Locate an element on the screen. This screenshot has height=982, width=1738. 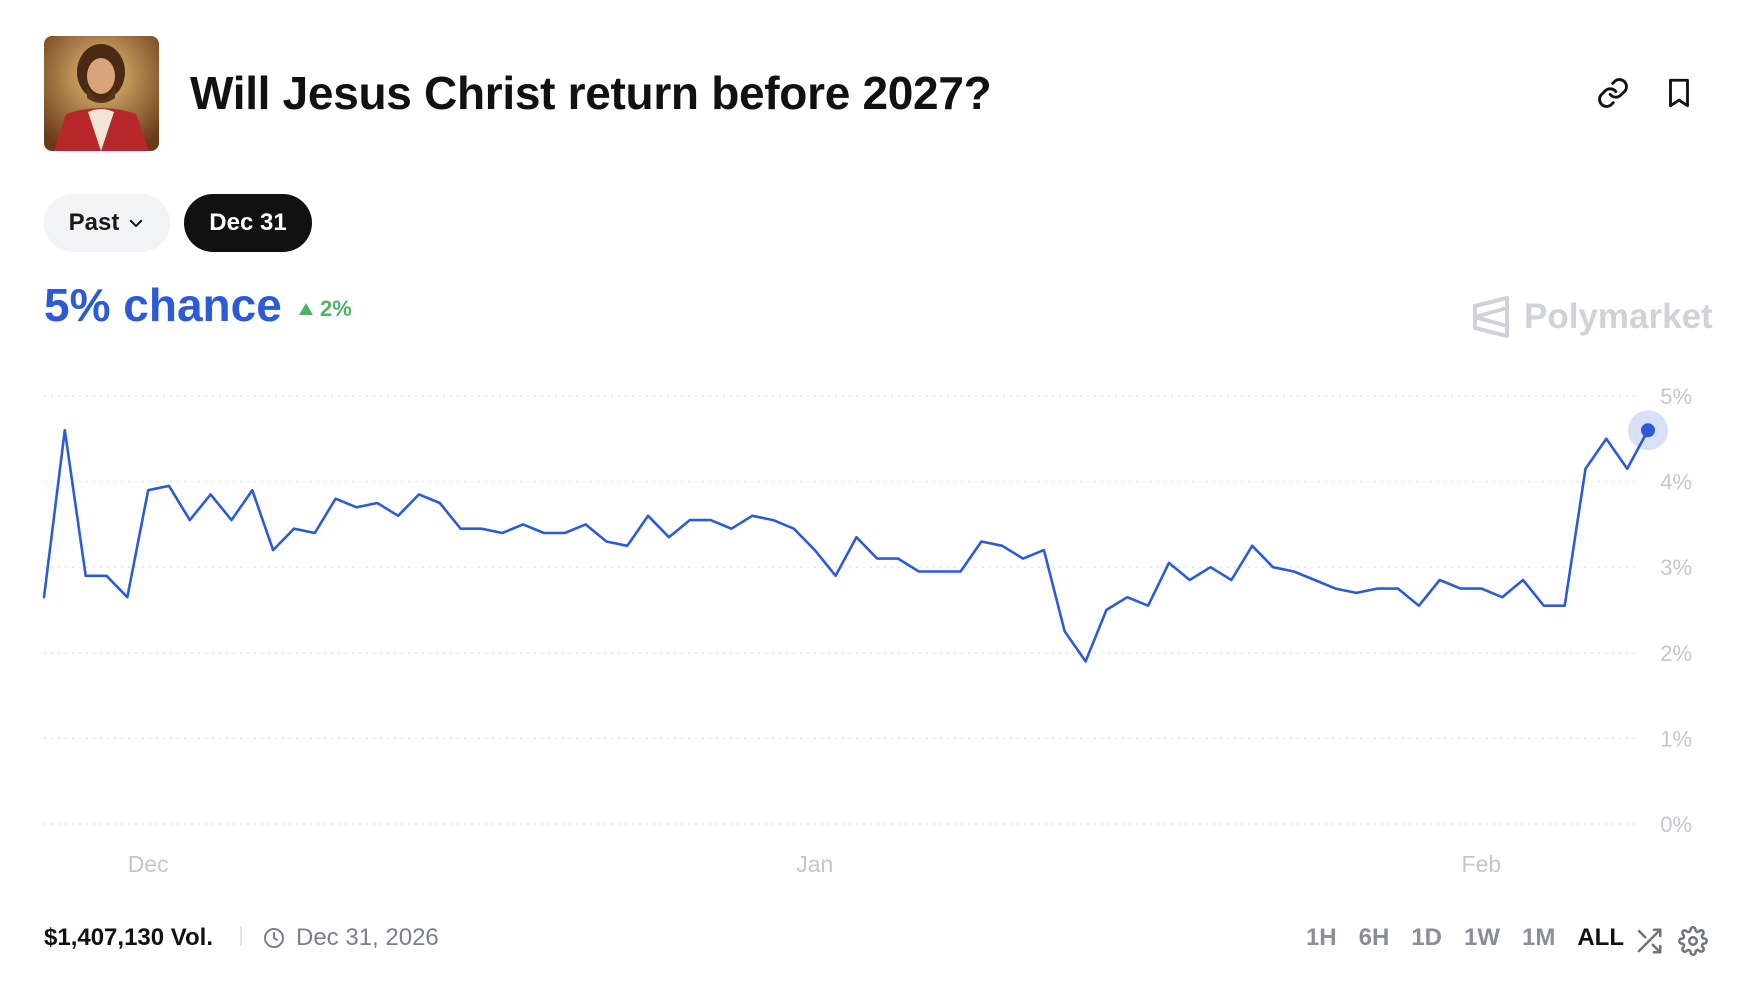
market-thumbnail is located at coordinates (101, 93).